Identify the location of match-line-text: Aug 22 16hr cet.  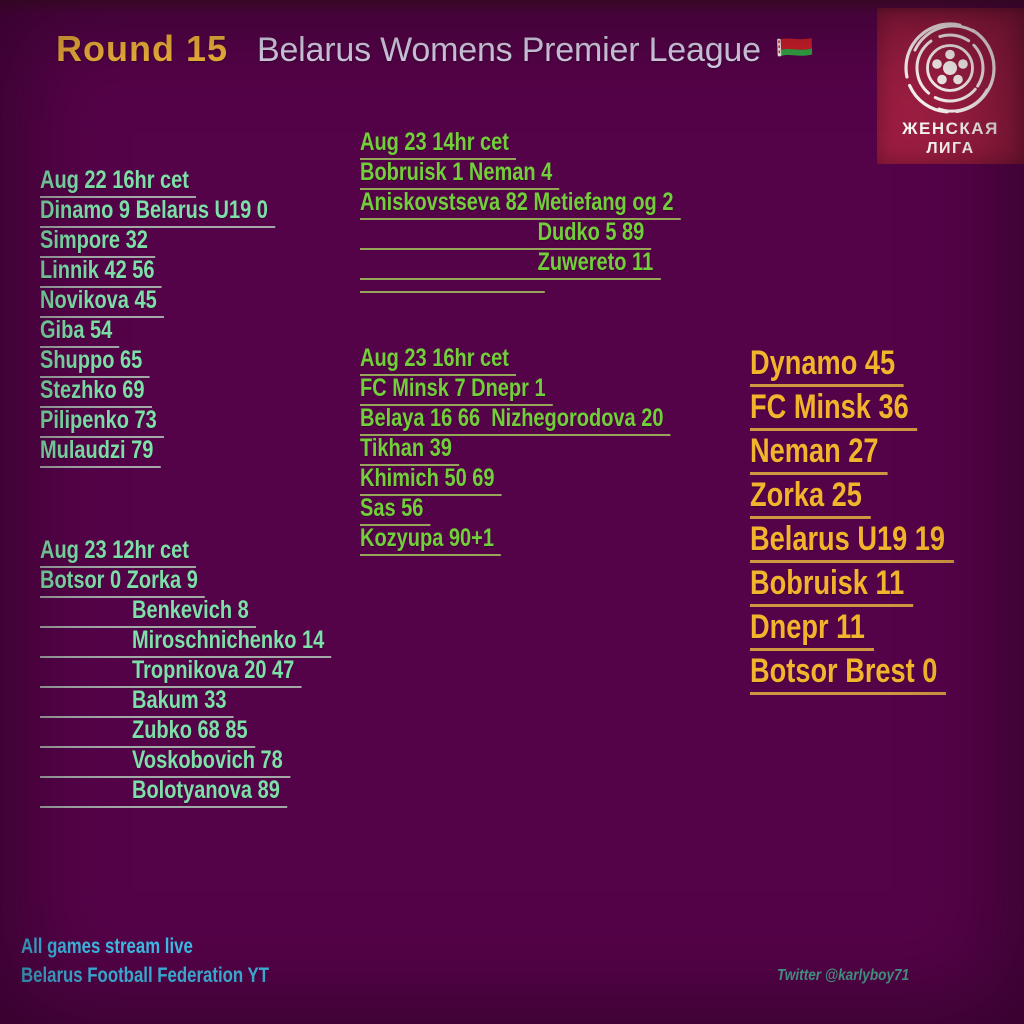
(118, 183).